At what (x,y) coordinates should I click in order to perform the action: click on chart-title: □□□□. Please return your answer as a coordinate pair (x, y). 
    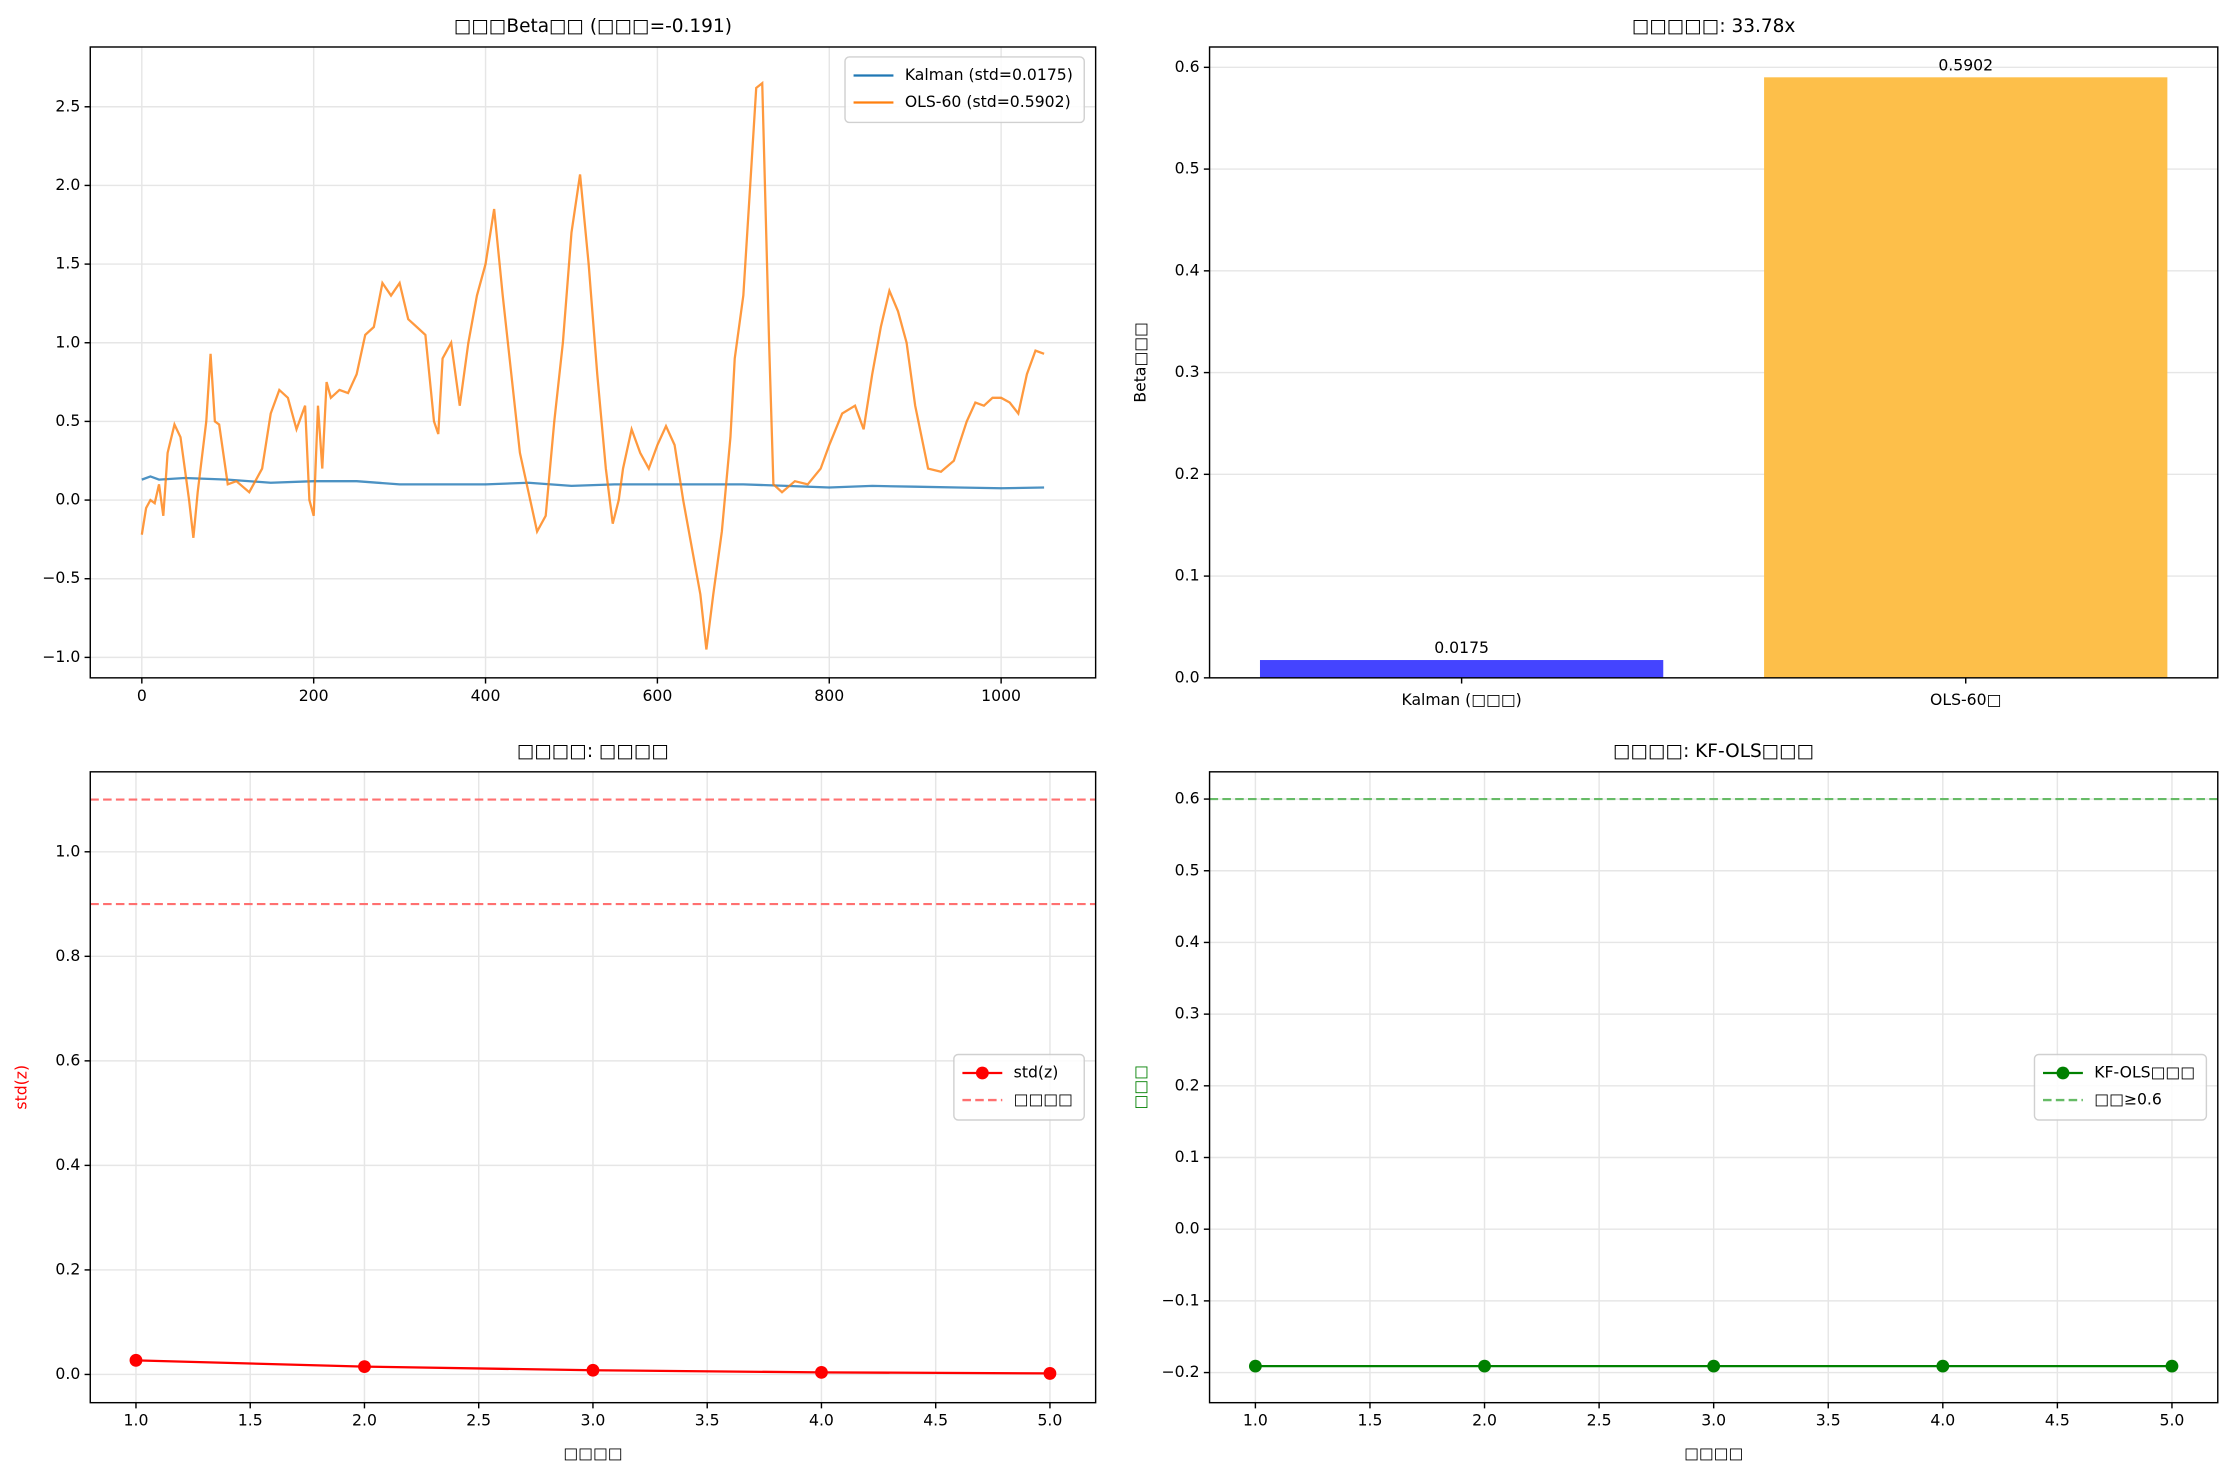
    Looking at the image, I should click on (593, 751).